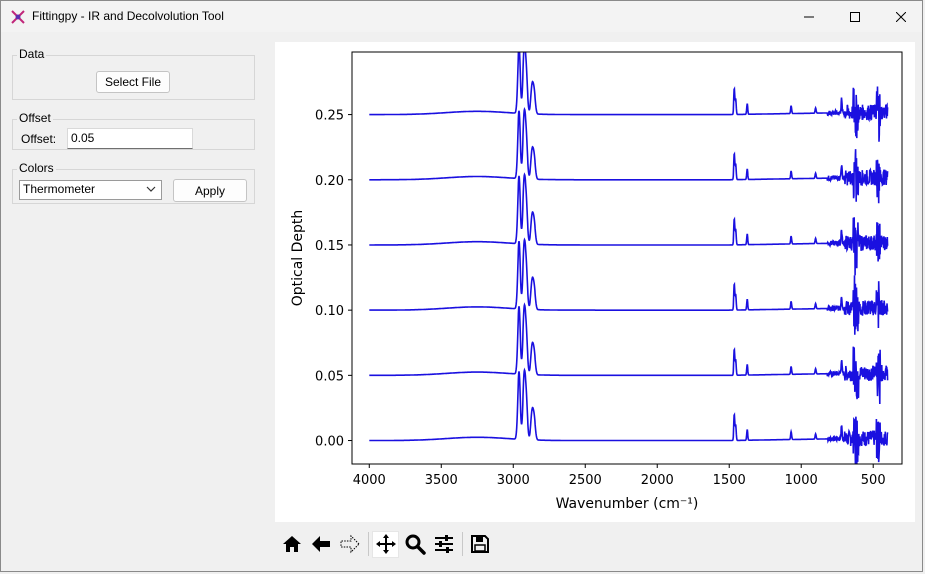 The image size is (925, 574). I want to click on y-tick-label: 0.15, so click(329, 246).